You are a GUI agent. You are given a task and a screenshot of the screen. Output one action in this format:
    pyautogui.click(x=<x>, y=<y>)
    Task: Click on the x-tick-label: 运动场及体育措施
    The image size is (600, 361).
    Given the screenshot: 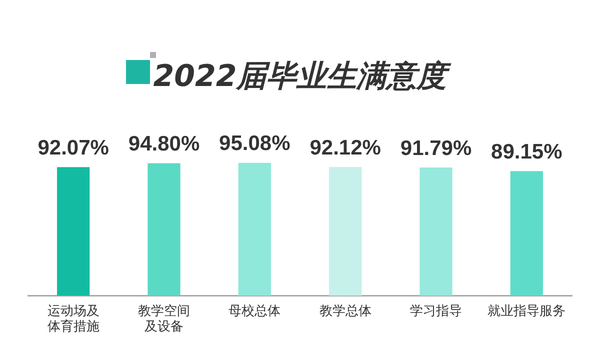 What is the action you would take?
    pyautogui.click(x=73, y=319)
    